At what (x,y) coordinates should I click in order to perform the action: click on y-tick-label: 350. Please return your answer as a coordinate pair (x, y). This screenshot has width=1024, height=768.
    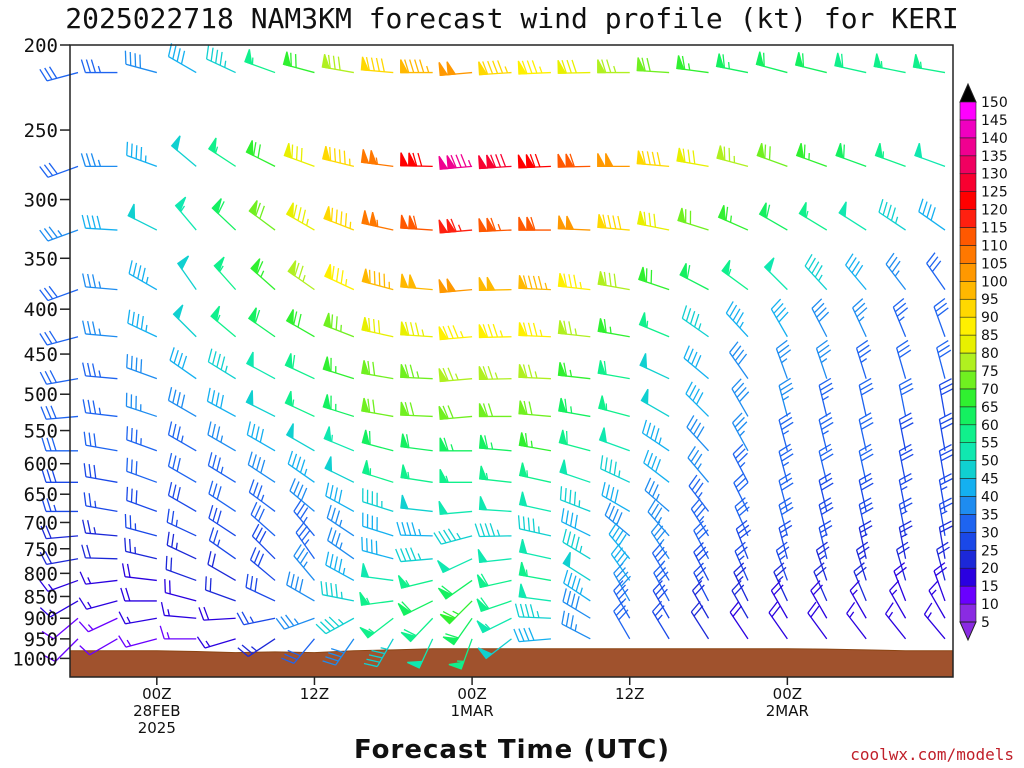
    Looking at the image, I should click on (41, 259).